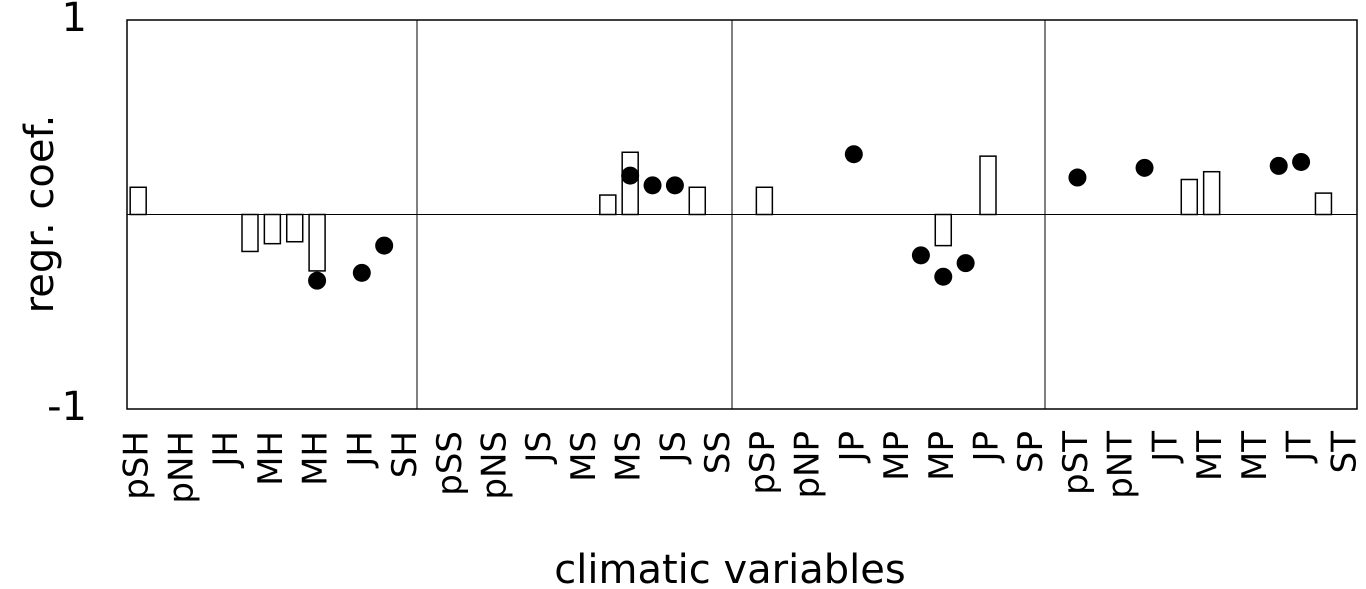 This screenshot has width=1366, height=589. I want to click on x-tick-label: pNH, so click(181, 467).